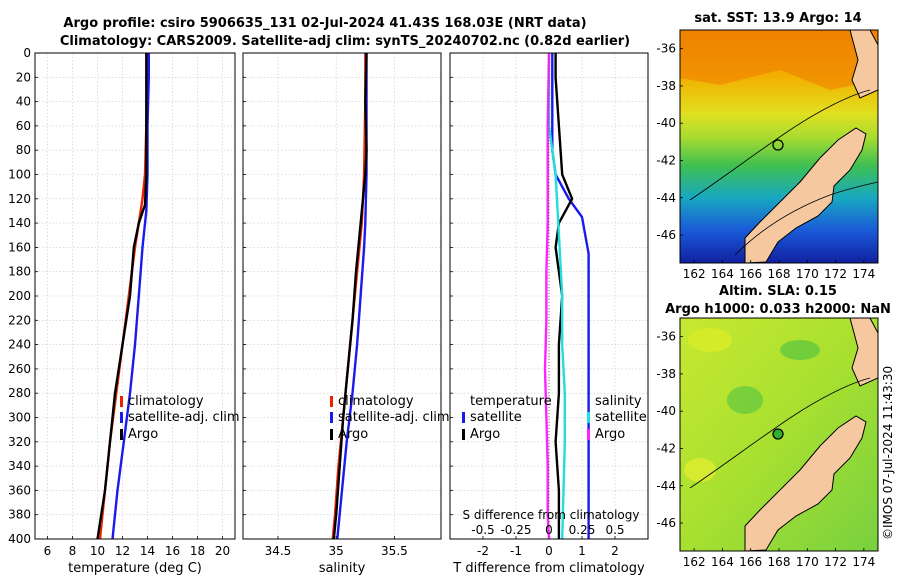 This screenshot has width=900, height=580. What do you see at coordinates (548, 568) in the screenshot?
I see `x-axis-label: T difference from climatology` at bounding box center [548, 568].